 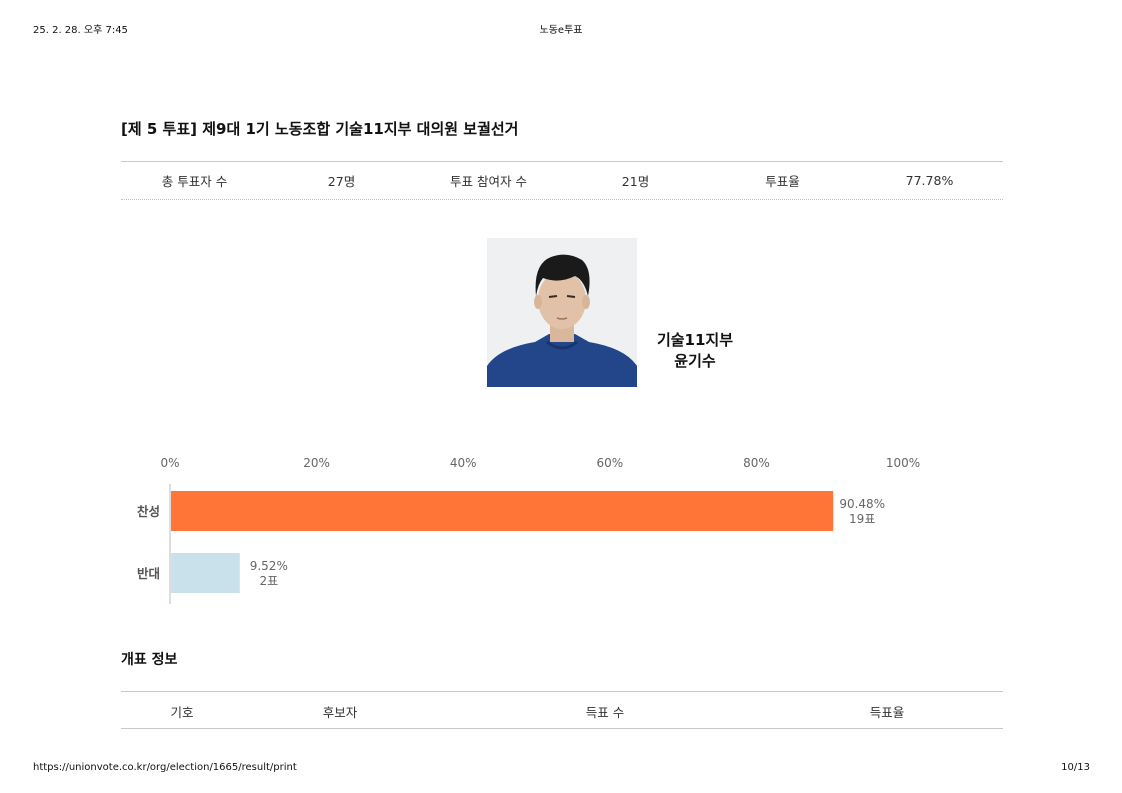 What do you see at coordinates (605, 712) in the screenshot?
I see `column-vote-count: 득표 수` at bounding box center [605, 712].